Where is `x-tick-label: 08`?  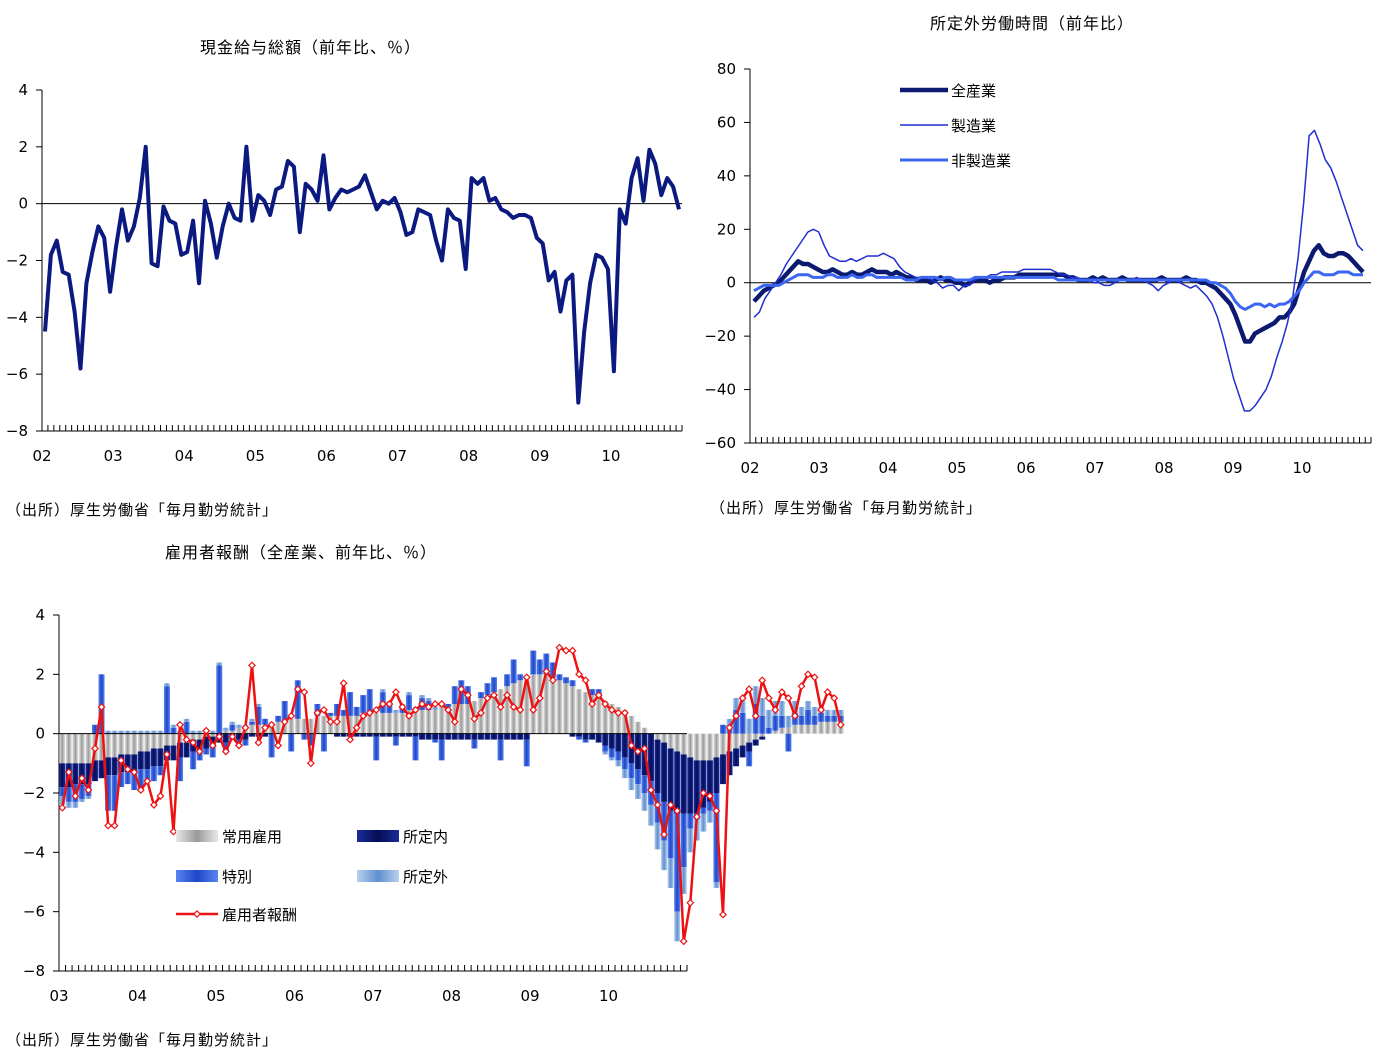 x-tick-label: 08 is located at coordinates (1163, 468).